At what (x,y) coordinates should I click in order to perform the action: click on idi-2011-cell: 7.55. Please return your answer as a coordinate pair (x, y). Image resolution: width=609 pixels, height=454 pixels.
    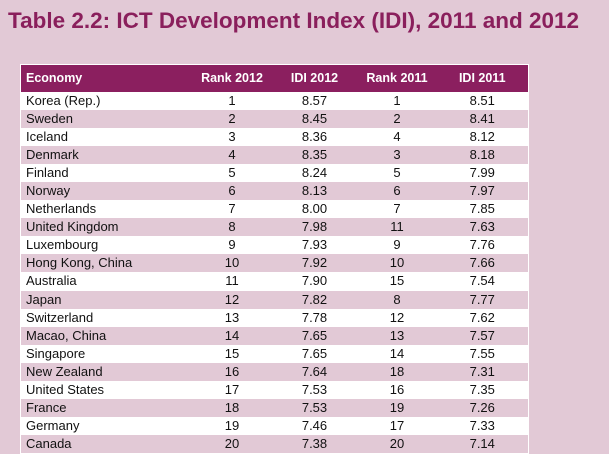
    Looking at the image, I should click on (482, 353).